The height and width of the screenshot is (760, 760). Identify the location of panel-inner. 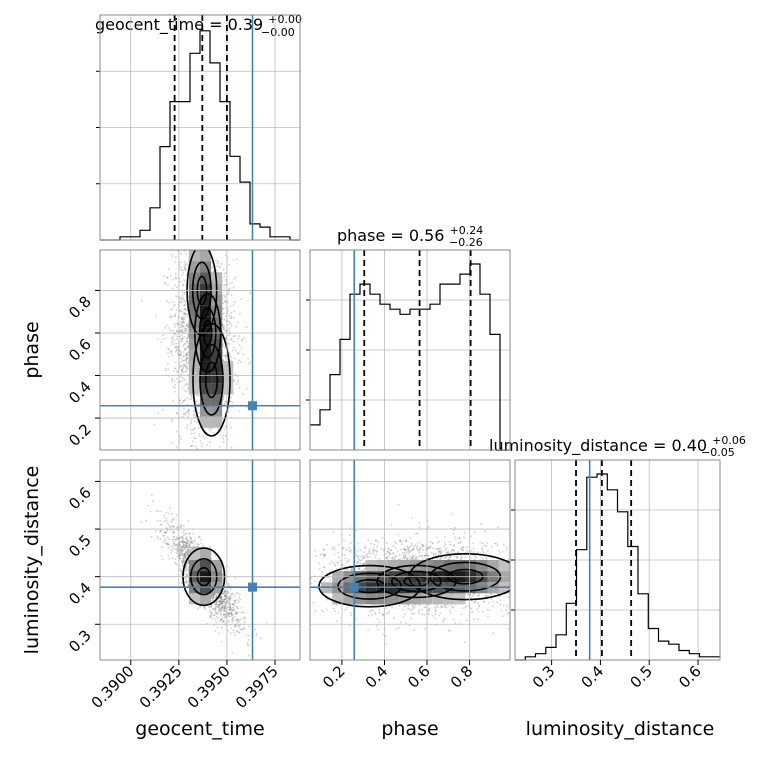
(200, 560).